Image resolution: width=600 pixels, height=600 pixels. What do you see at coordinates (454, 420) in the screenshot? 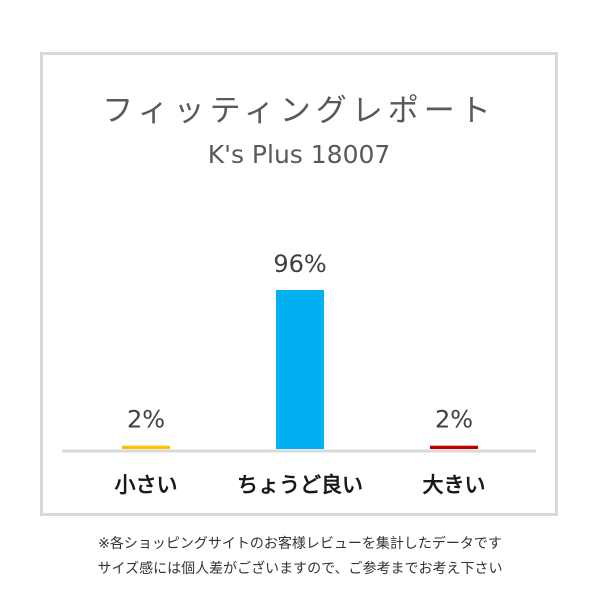
I see `data-label-3: 2%` at bounding box center [454, 420].